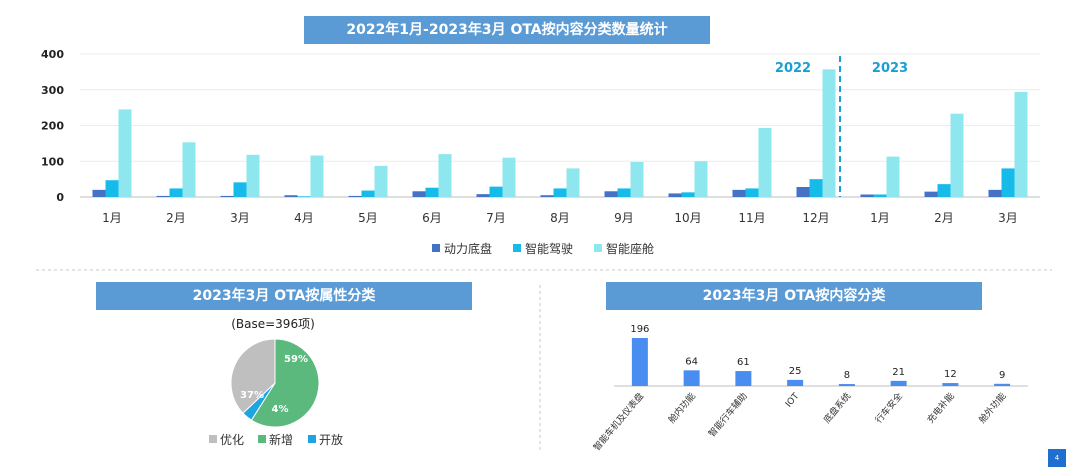 This screenshot has height=467, width=1080. Describe the element at coordinates (296, 359) in the screenshot. I see `pie-slice-label: 59%` at that location.